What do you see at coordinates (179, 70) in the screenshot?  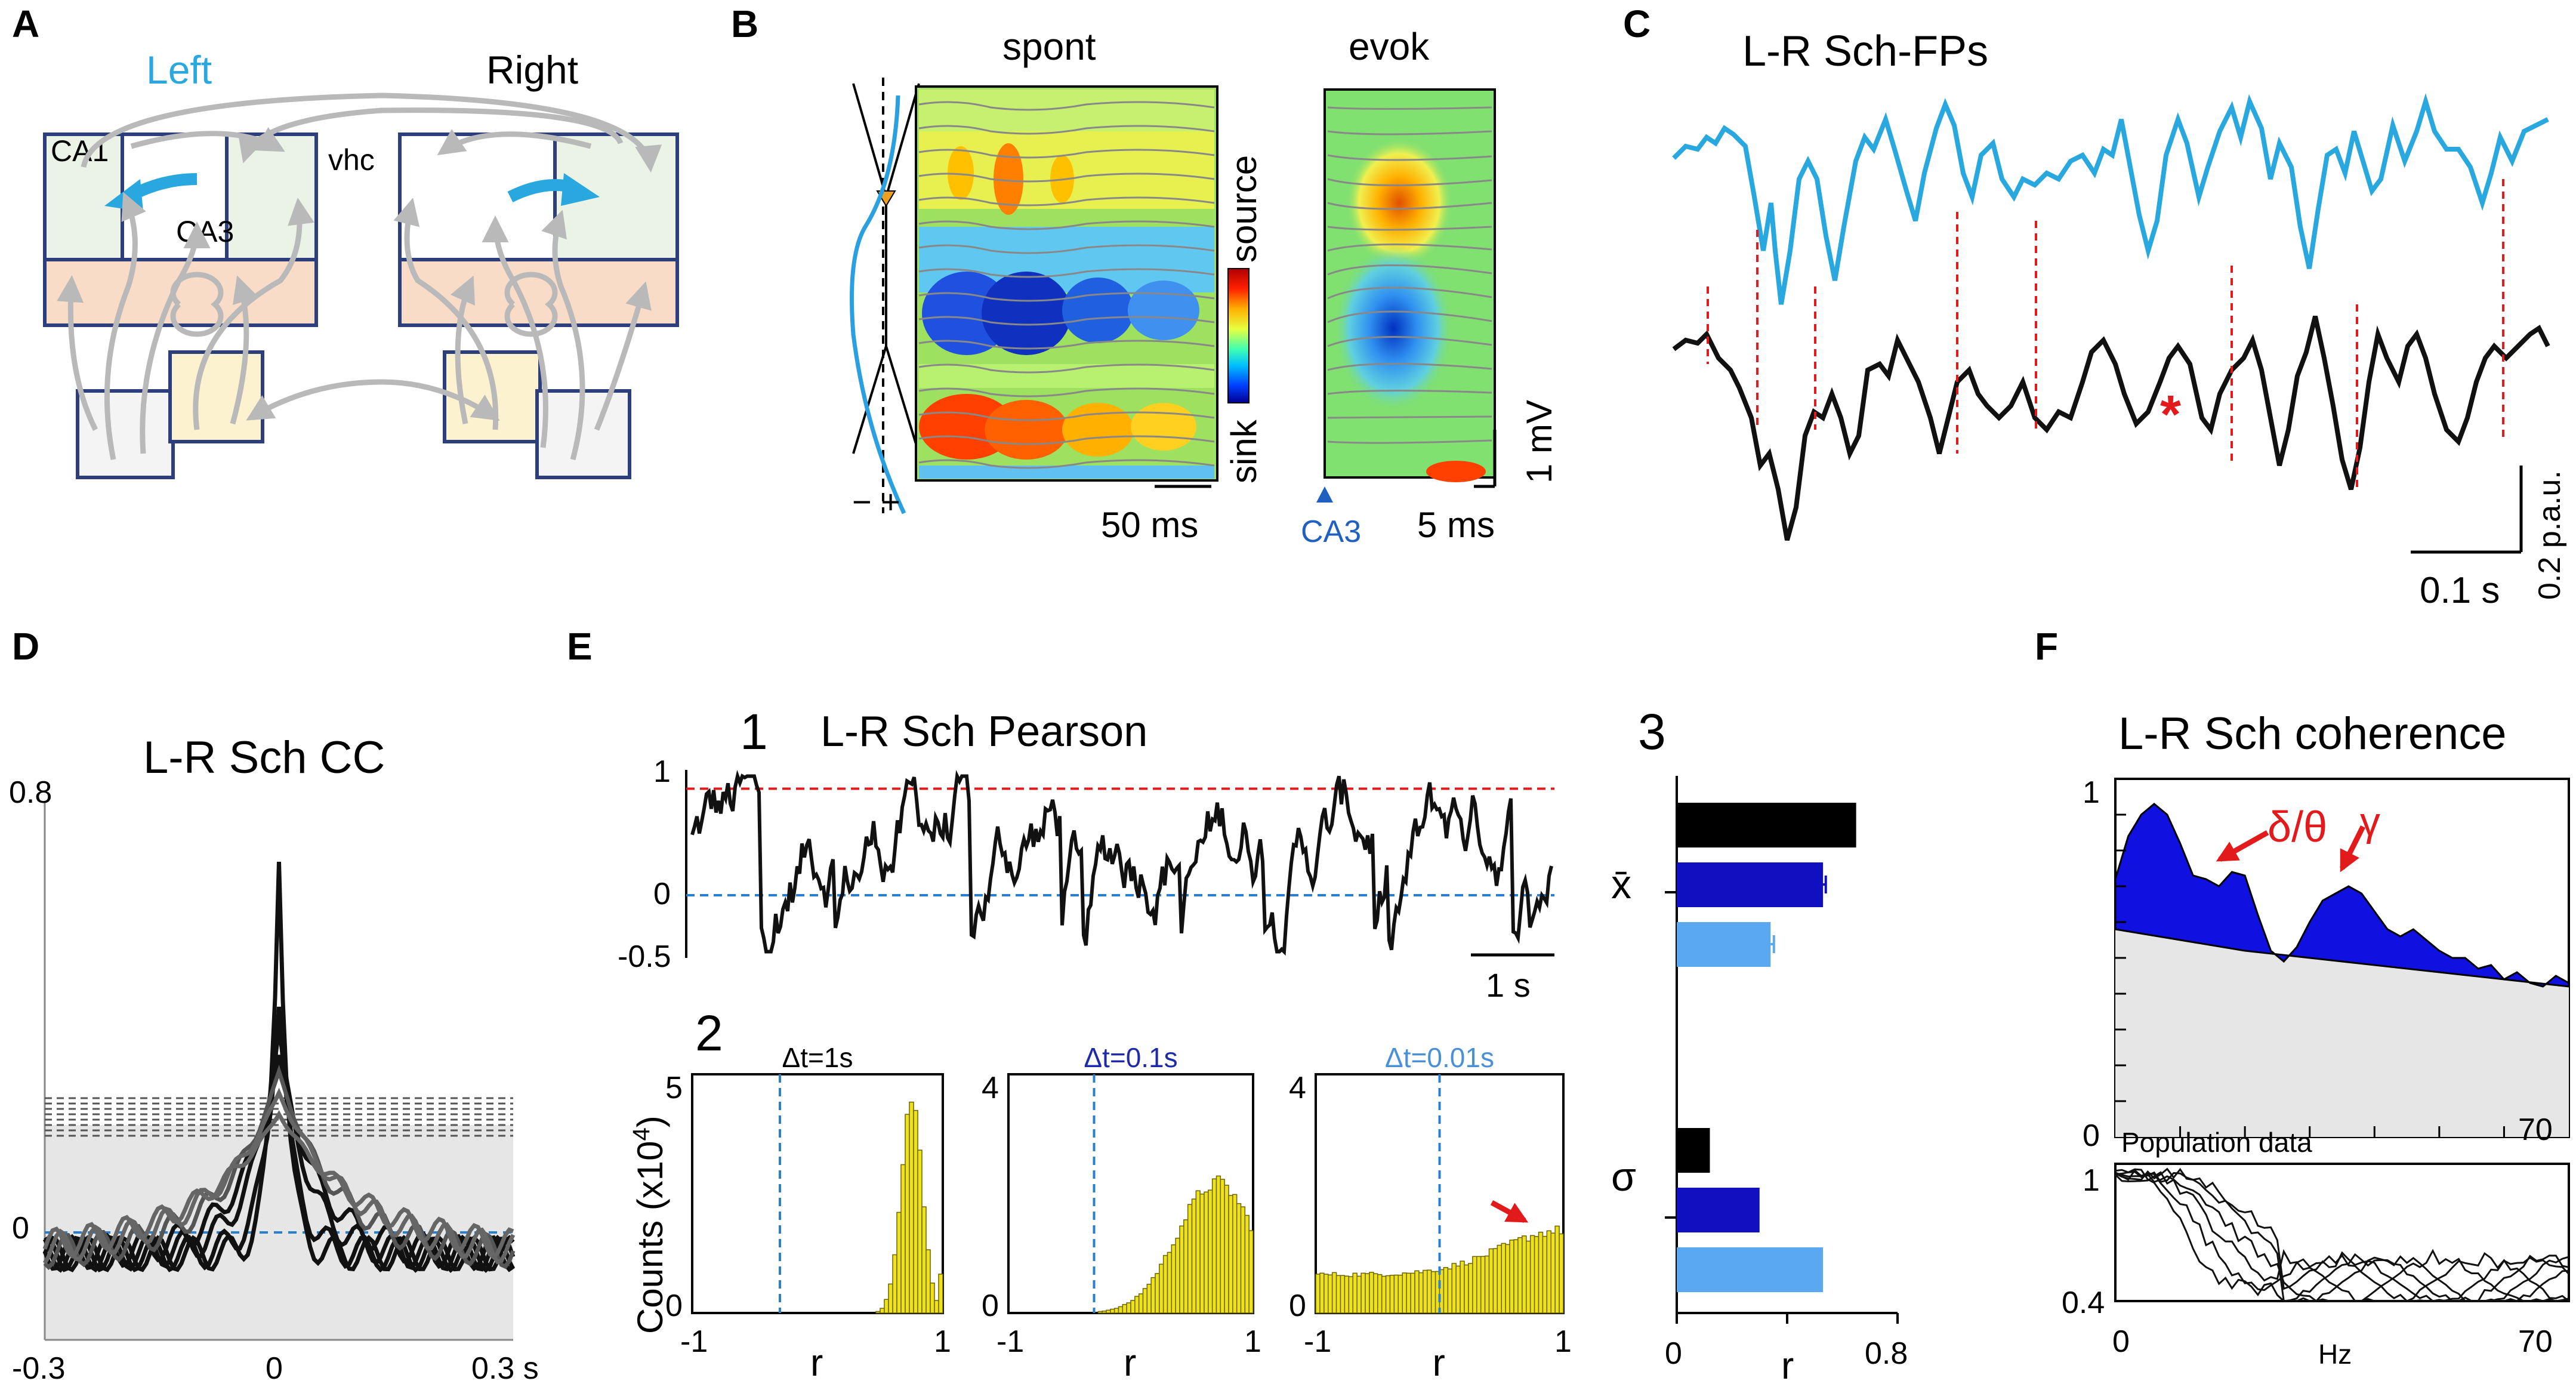 I see `left-hemisphere-label: Left` at bounding box center [179, 70].